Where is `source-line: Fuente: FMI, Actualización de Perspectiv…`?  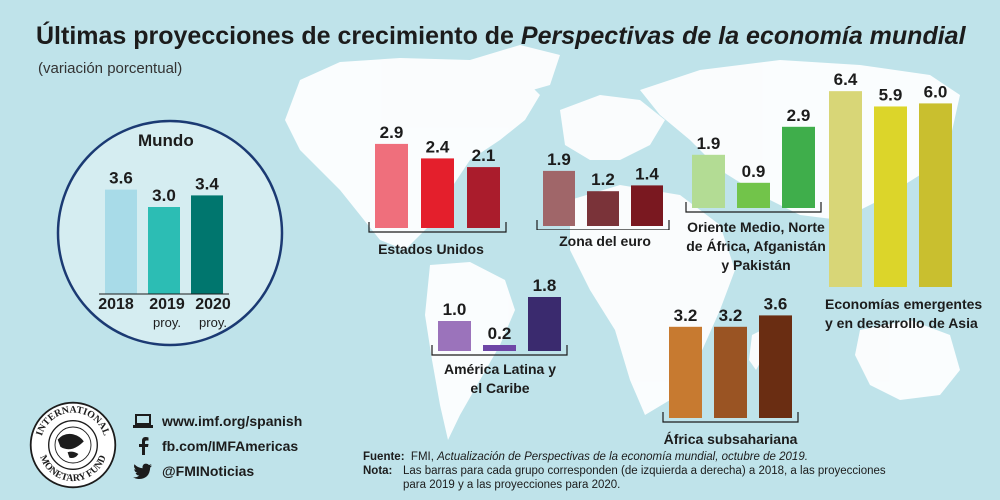
source-line: Fuente: FMI, Actualización de Perspectiv… is located at coordinates (585, 457).